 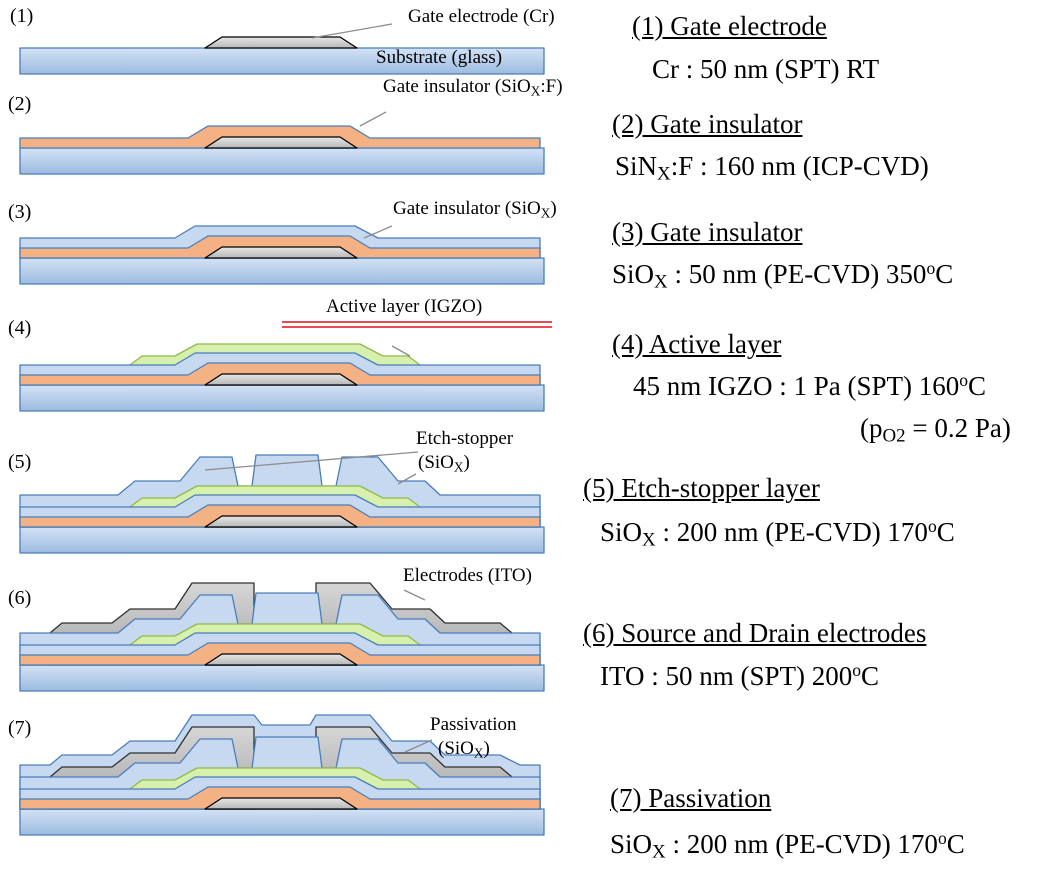 What do you see at coordinates (475, 209) in the screenshot?
I see `layer-label: Gate insulator (SiOX)` at bounding box center [475, 209].